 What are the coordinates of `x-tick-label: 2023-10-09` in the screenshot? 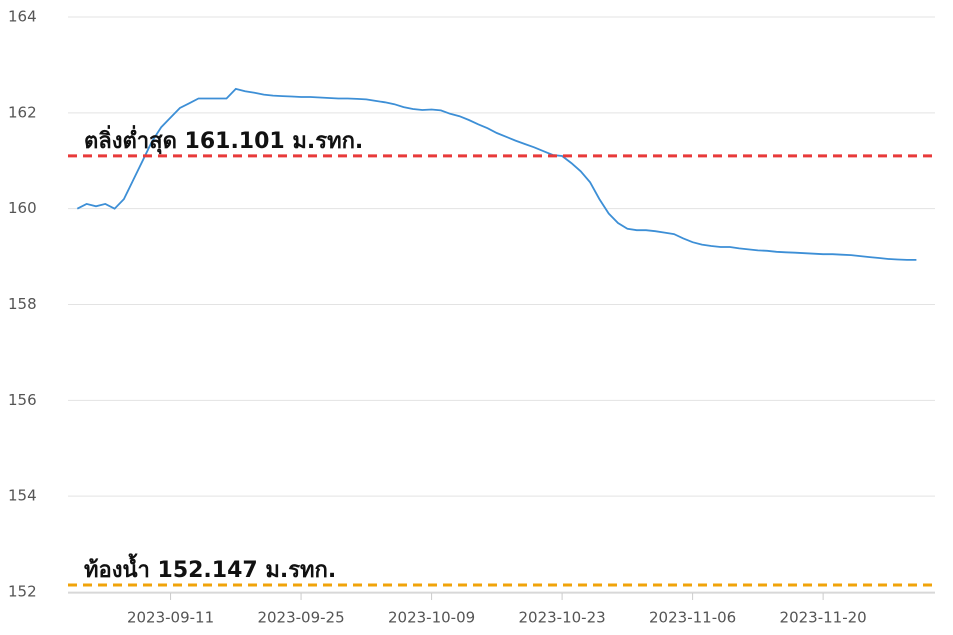 It's located at (431, 618).